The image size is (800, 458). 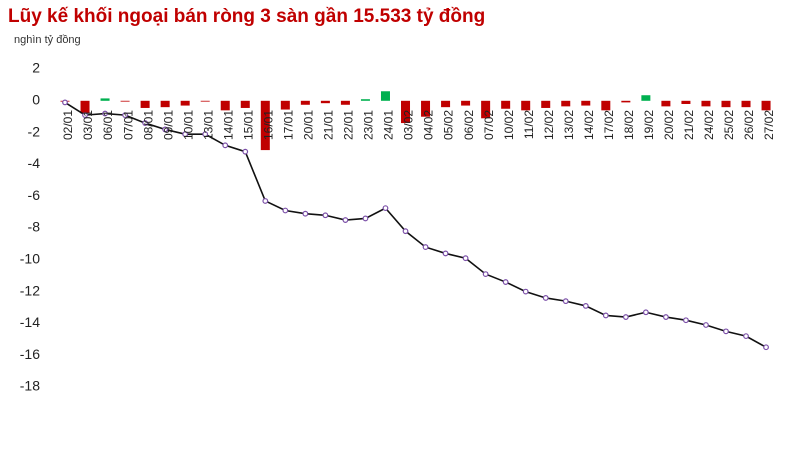 What do you see at coordinates (589, 125) in the screenshot?
I see `x-tick-label: 14/02` at bounding box center [589, 125].